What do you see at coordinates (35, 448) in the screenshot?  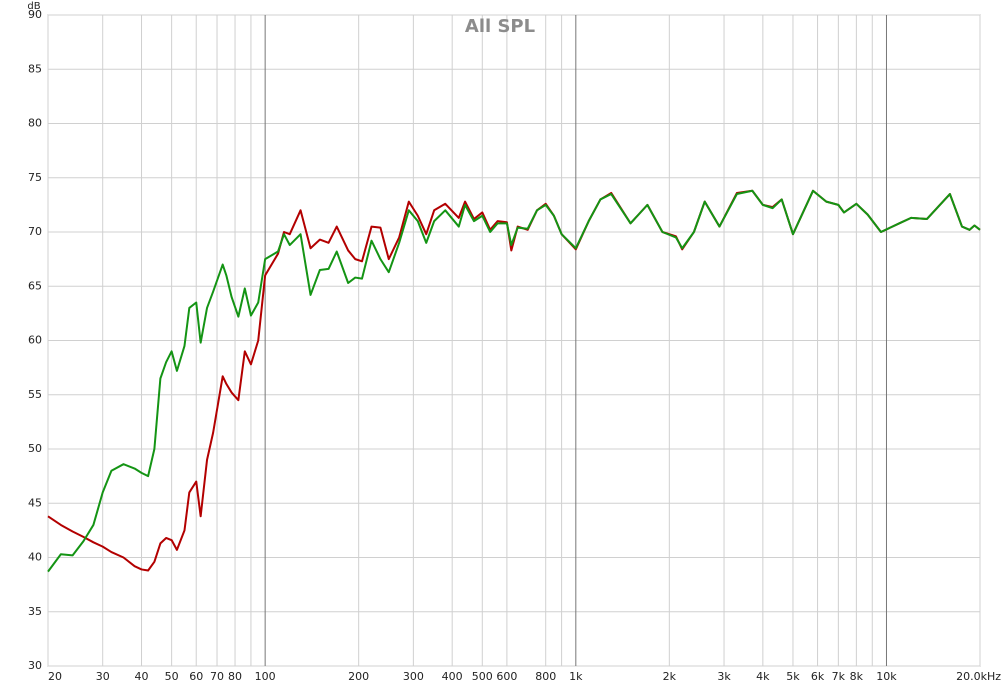 I see `y-tick-label: 50` at bounding box center [35, 448].